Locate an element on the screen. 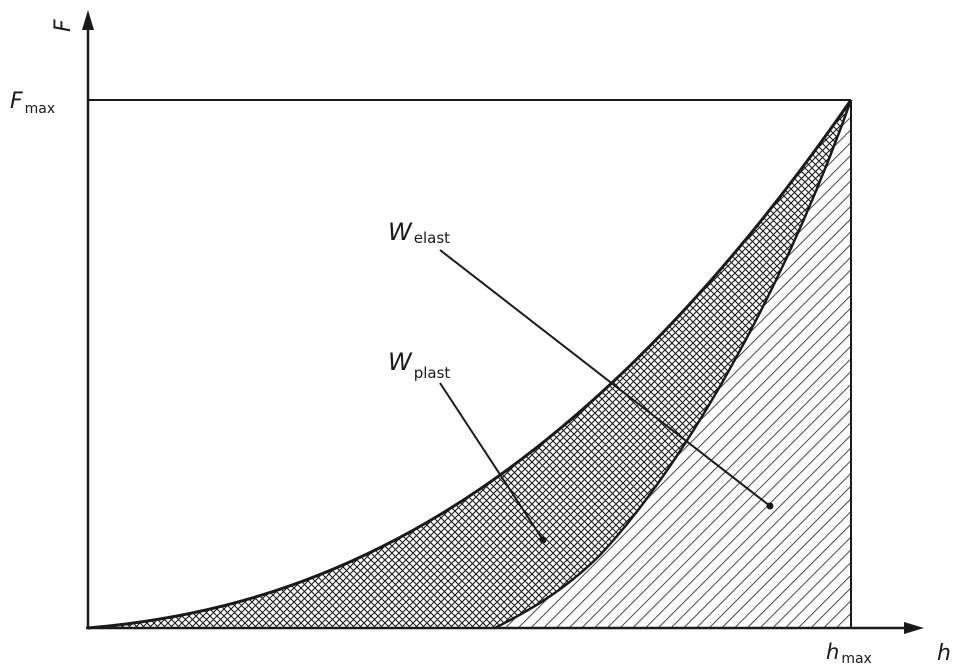 The image size is (961, 667). w-plast-leader-dot is located at coordinates (543, 540).